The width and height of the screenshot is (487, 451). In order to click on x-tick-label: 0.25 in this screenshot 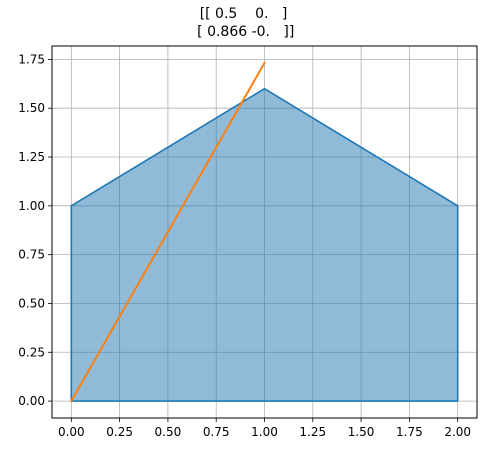, I will do `click(119, 432)`.